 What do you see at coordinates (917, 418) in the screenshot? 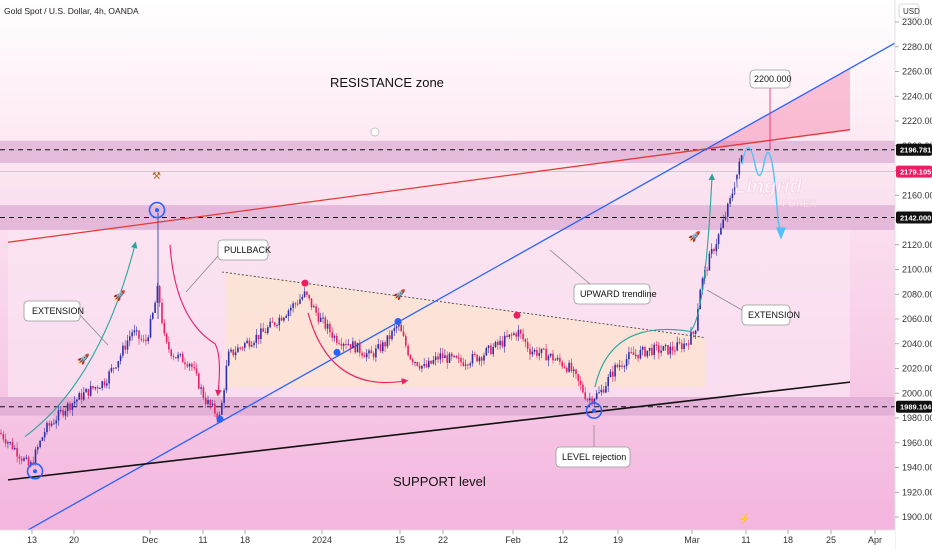
I see `y-tick-label: 1980.000` at bounding box center [917, 418].